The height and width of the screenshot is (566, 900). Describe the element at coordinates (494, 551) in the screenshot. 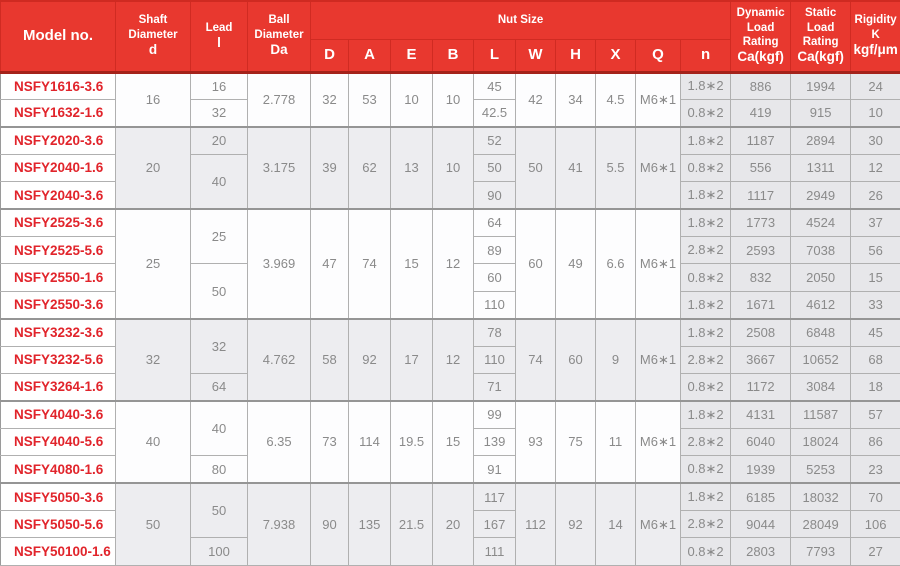

I see `l-cell: 111` at that location.